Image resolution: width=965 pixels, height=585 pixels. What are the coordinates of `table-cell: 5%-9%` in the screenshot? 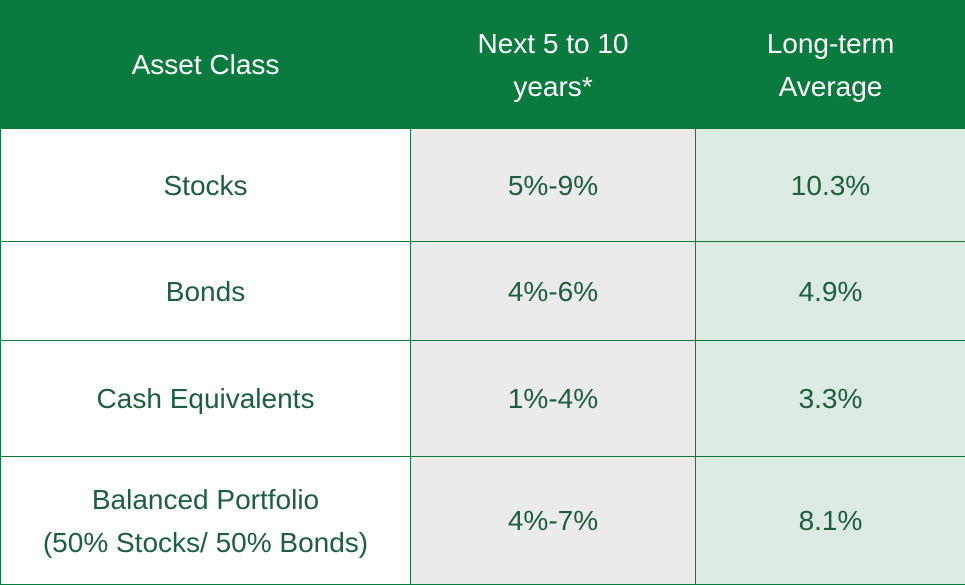 It's located at (553, 185).